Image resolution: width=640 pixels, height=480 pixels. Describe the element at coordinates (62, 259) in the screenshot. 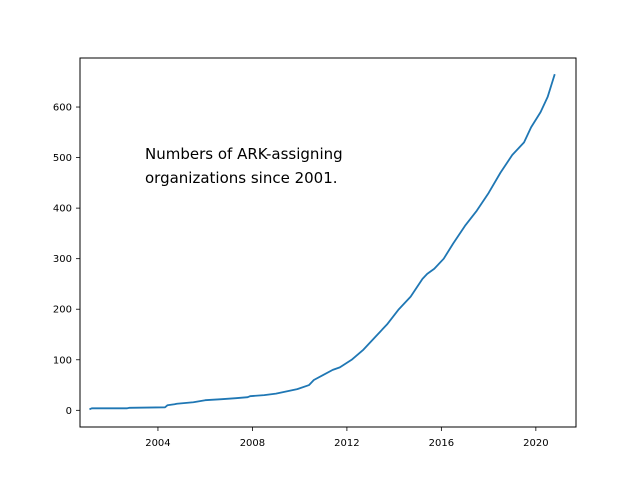

I see `y-tick-label: 300` at that location.